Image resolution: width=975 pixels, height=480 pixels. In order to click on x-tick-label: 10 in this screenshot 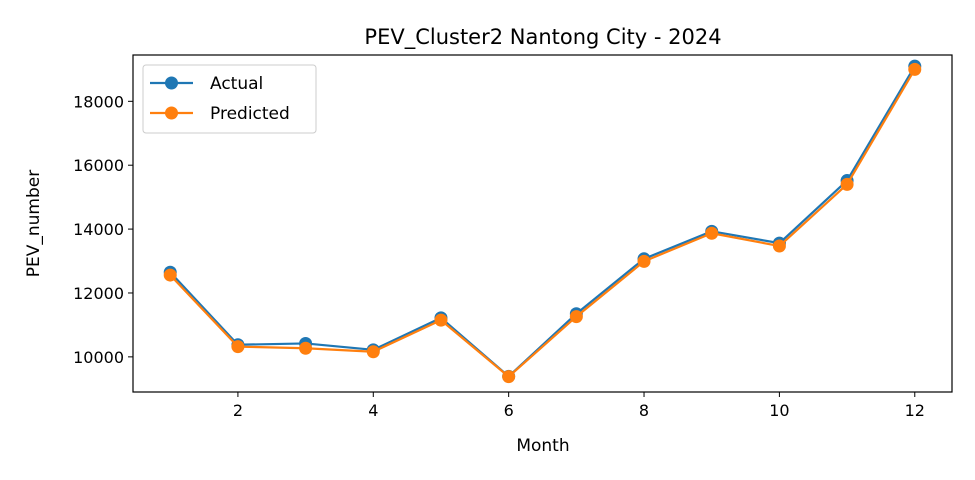, I will do `click(779, 410)`.